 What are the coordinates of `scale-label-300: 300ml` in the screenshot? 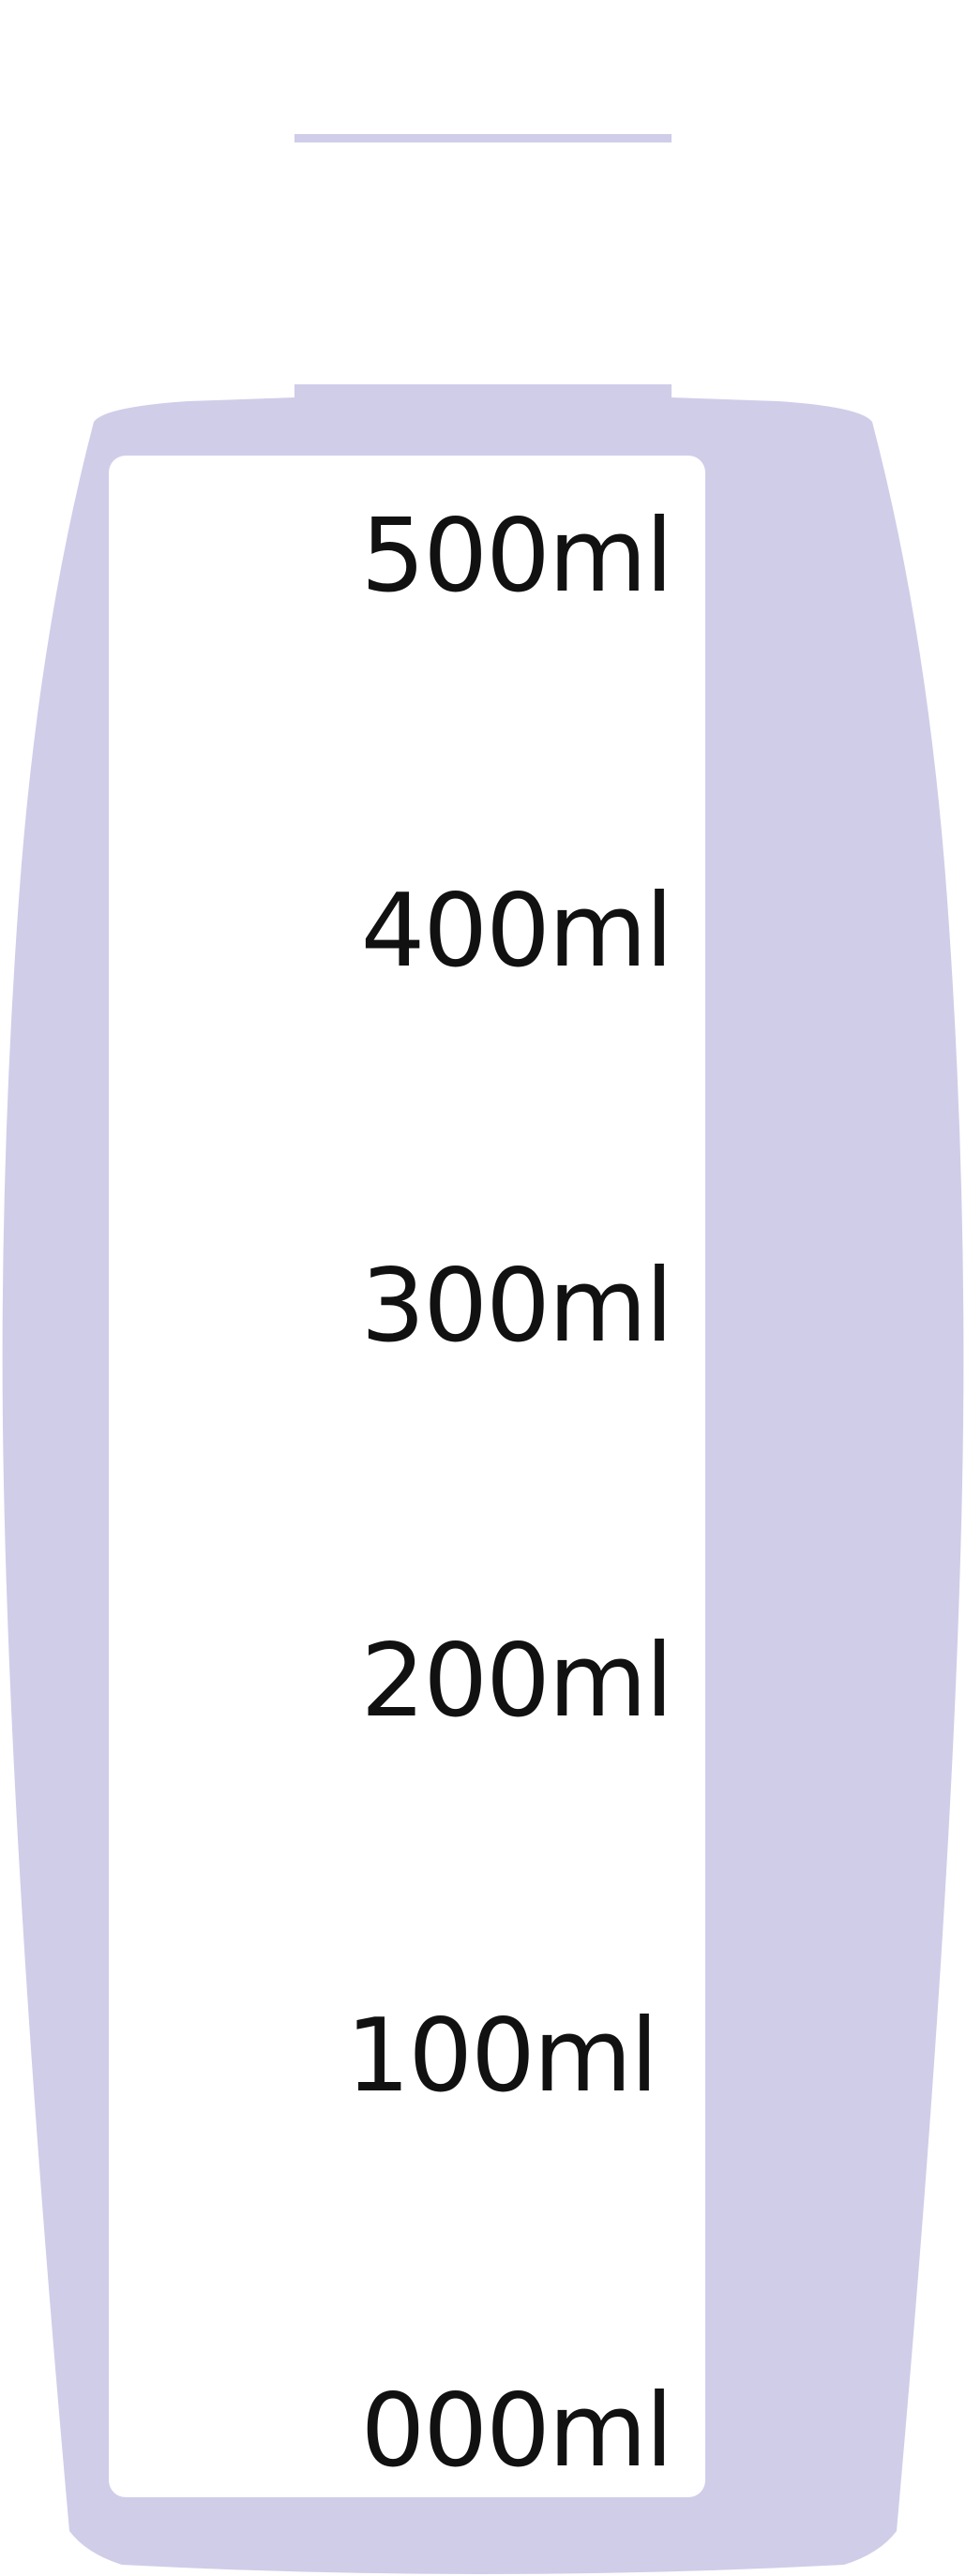 It's located at (516, 1307).